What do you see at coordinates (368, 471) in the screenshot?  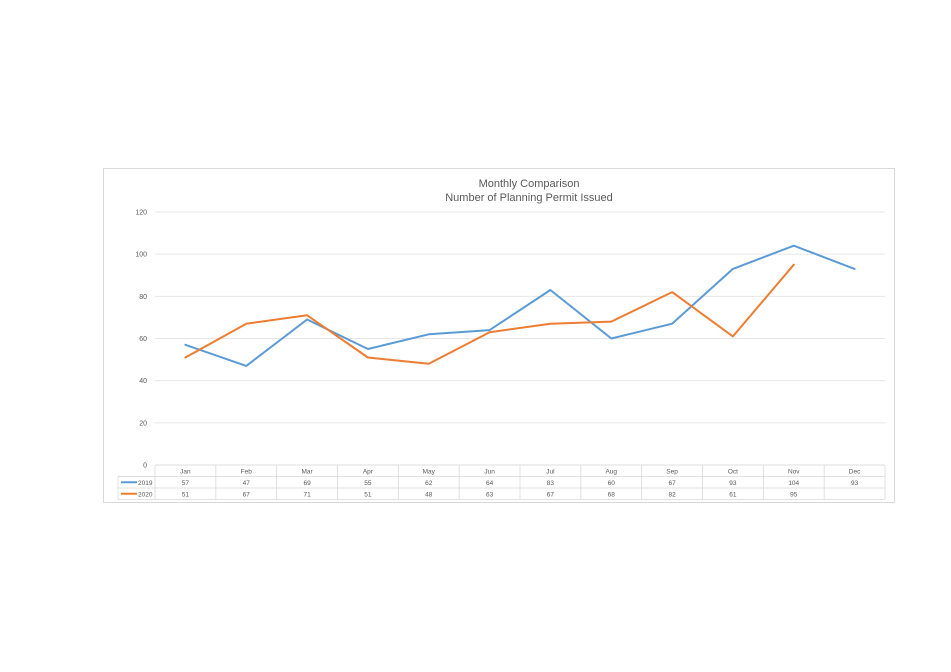 I see `x-tick-label: Apr` at bounding box center [368, 471].